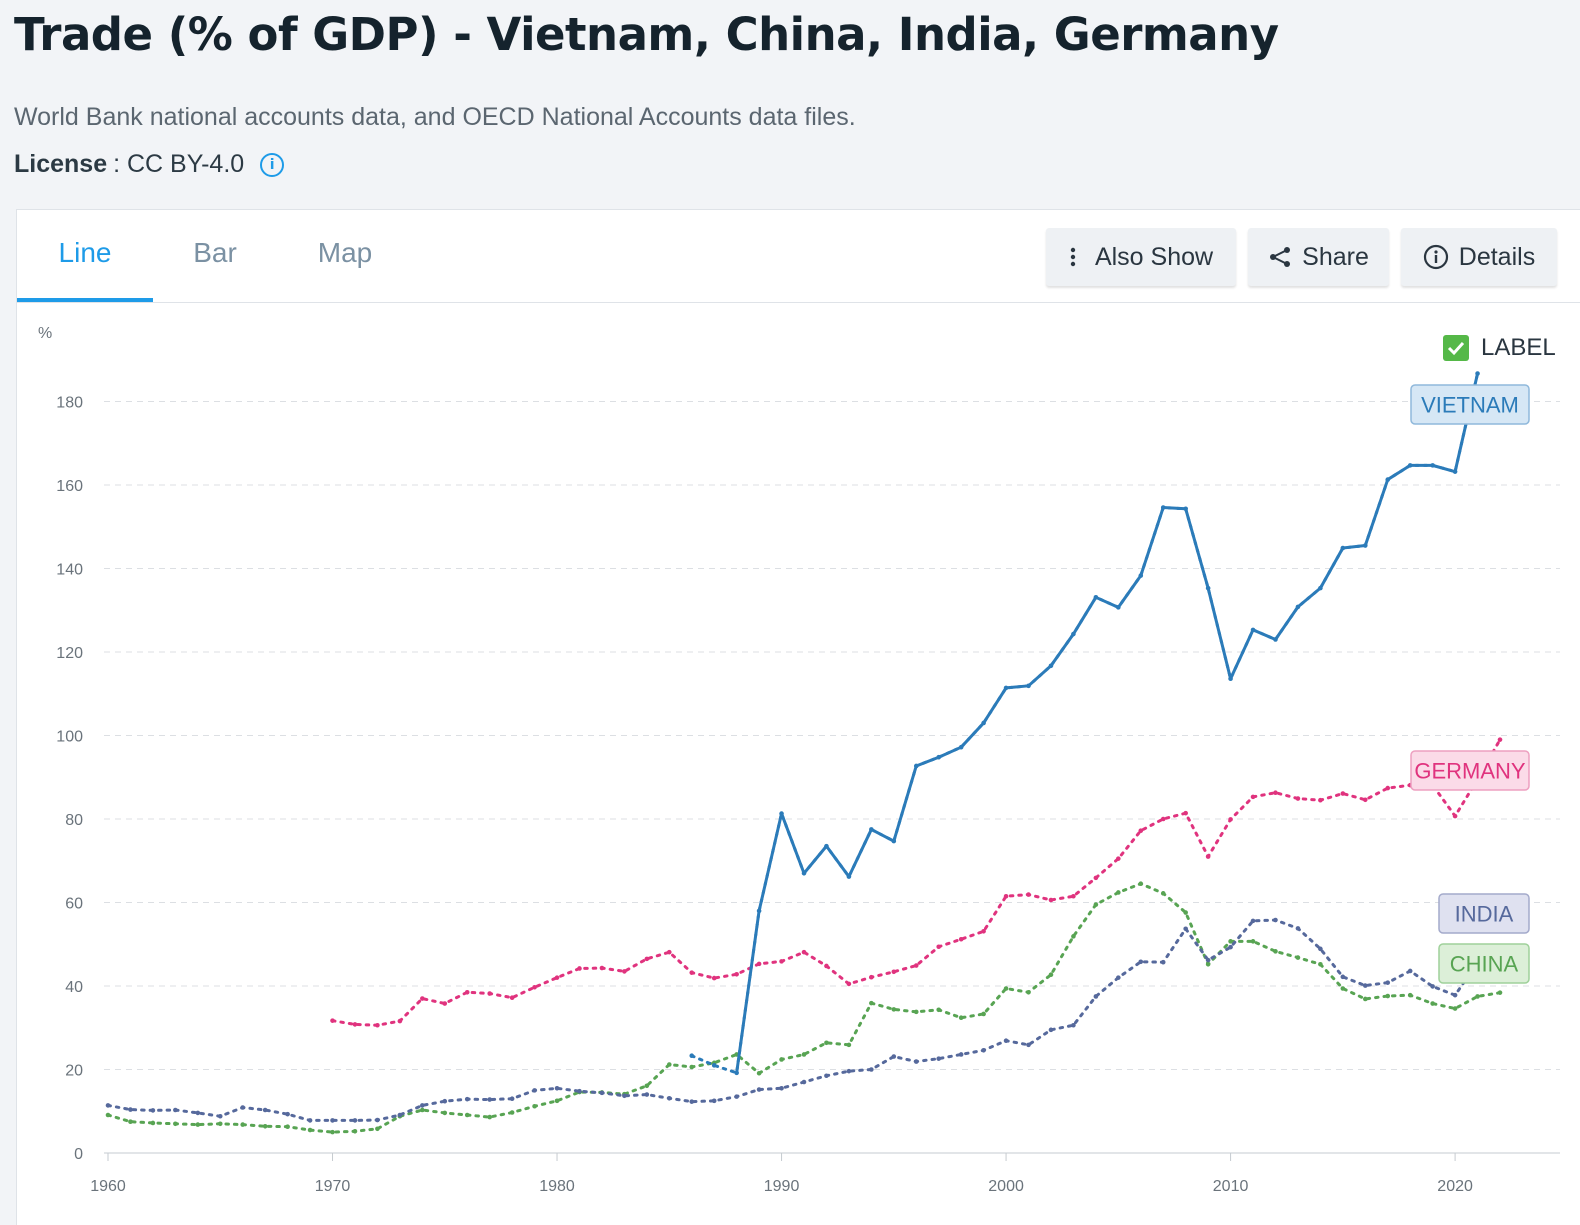 Image resolution: width=1580 pixels, height=1225 pixels. What do you see at coordinates (782, 1186) in the screenshot?
I see `x-tick-label: 1990` at bounding box center [782, 1186].